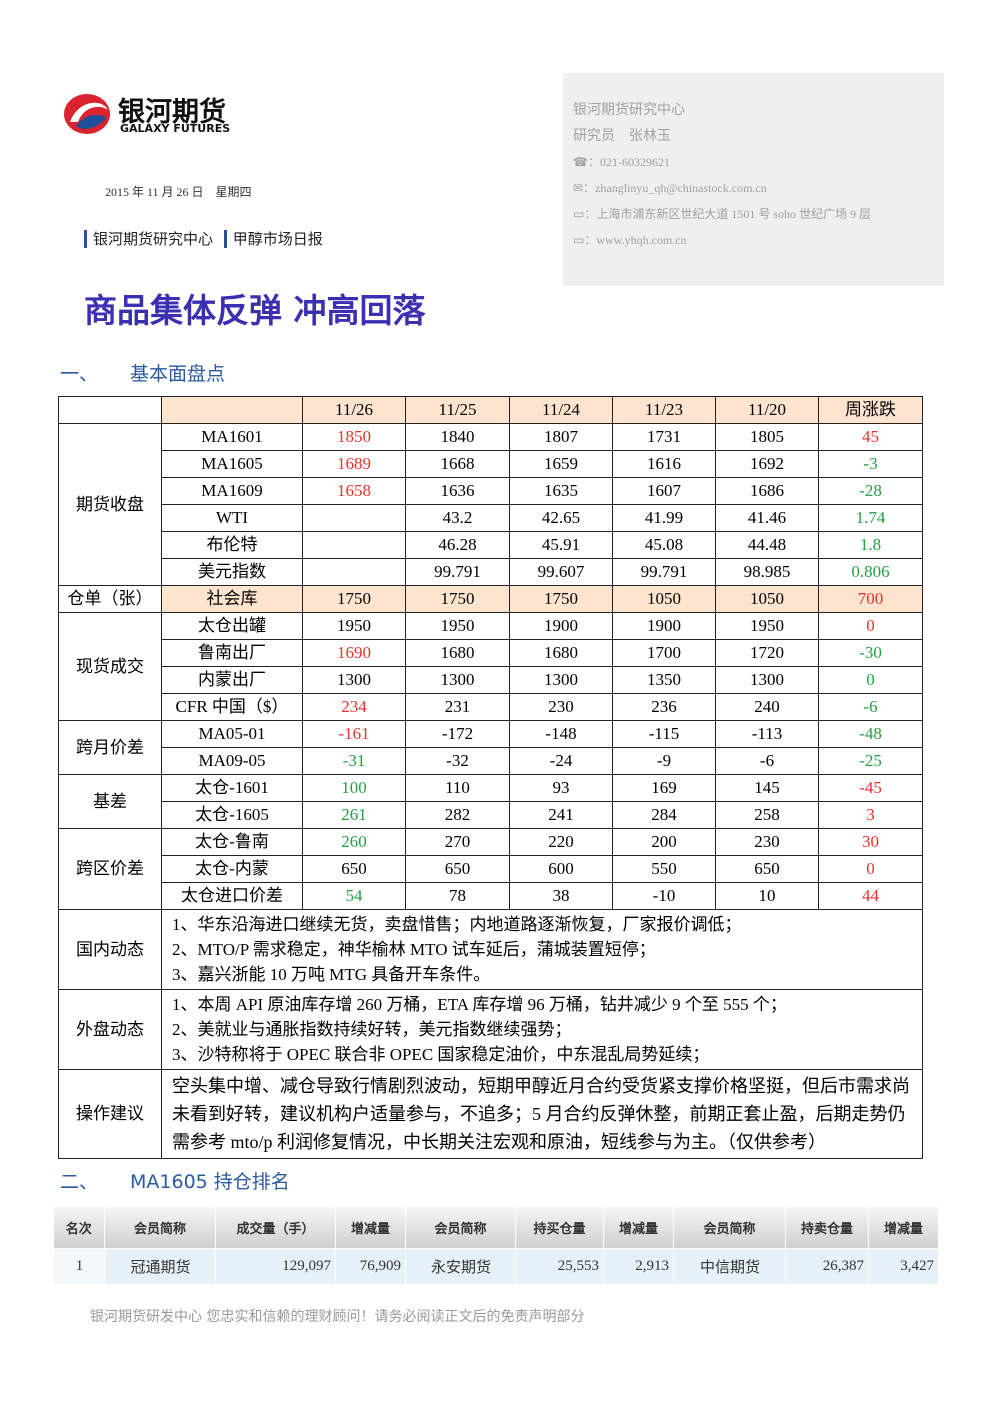 This screenshot has width=993, height=1404. What do you see at coordinates (767, 518) in the screenshot?
I see `cell: 41.46` at bounding box center [767, 518].